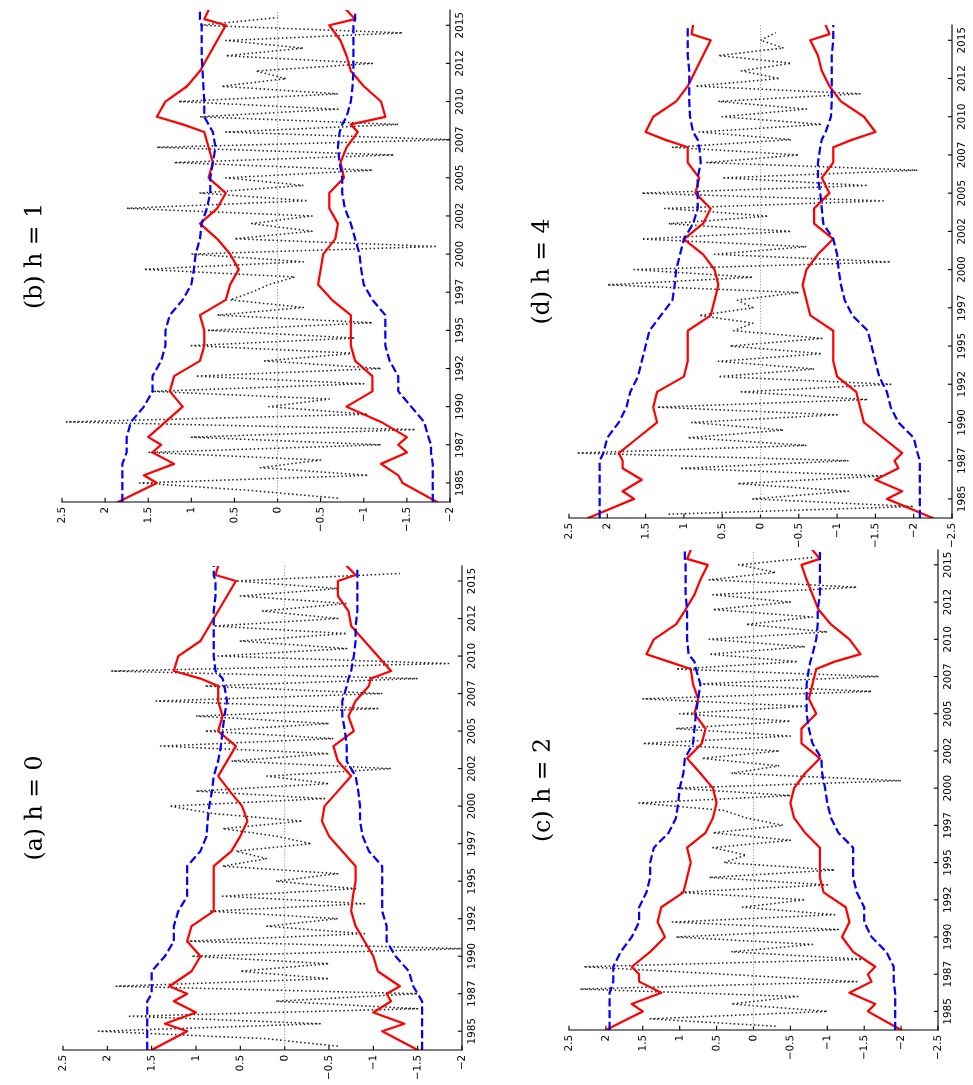  Describe the element at coordinates (541, 271) in the screenshot. I see `text: (d) h = 4` at that location.